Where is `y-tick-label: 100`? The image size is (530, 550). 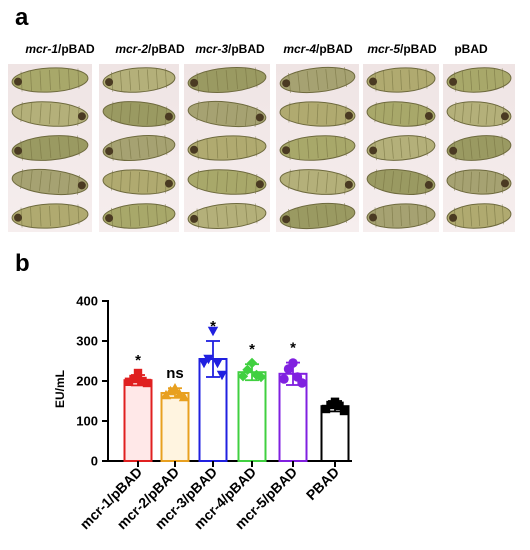 y-tick-label: 100 is located at coordinates (87, 421).